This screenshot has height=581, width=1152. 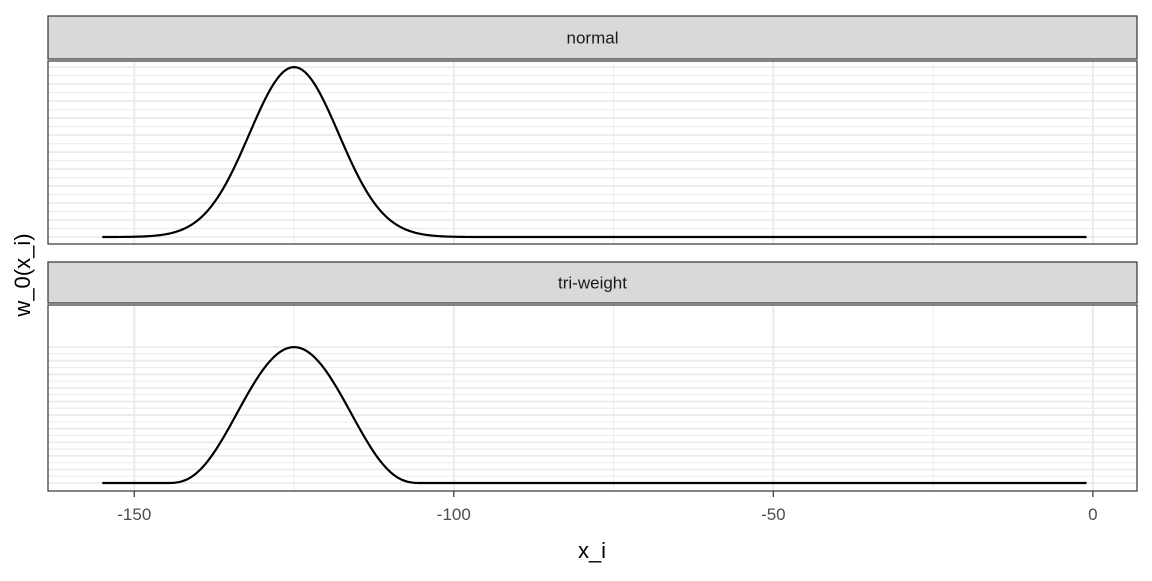 I want to click on y-axis-label: w_0(x_i), so click(x=22, y=275).